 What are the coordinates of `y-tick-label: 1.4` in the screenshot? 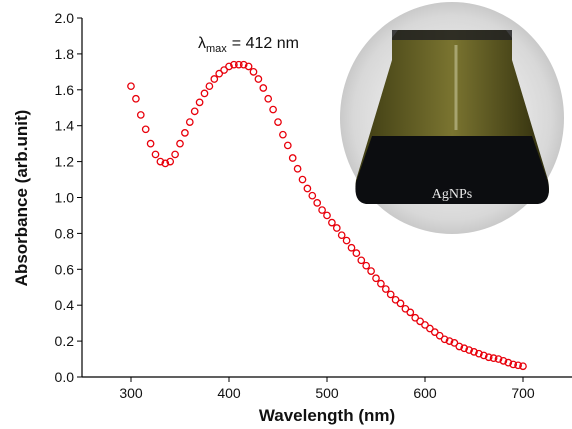 It's located at (65, 126).